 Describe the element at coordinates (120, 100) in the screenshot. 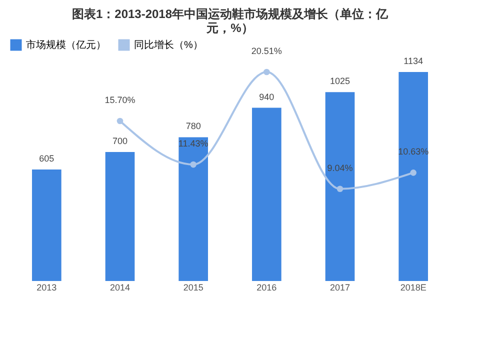

I see `data-label: 15.70%` at that location.